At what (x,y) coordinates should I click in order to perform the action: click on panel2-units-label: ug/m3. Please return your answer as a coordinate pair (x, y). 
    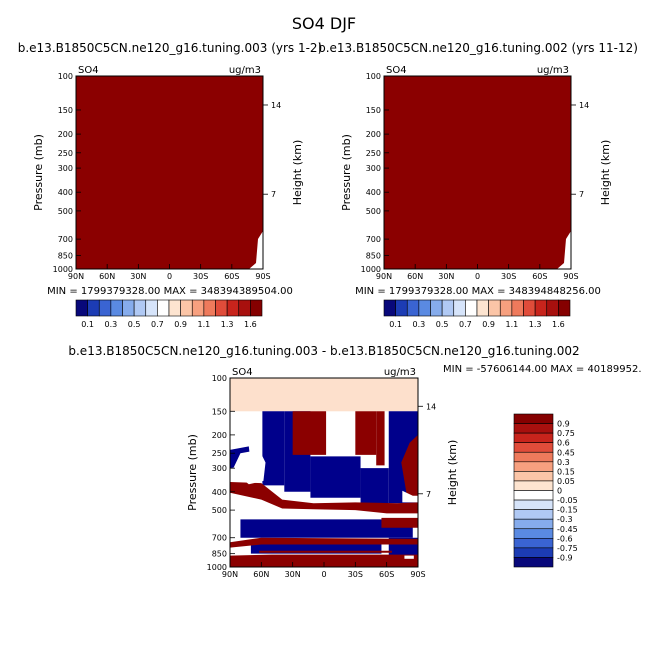
    Looking at the image, I should click on (553, 70).